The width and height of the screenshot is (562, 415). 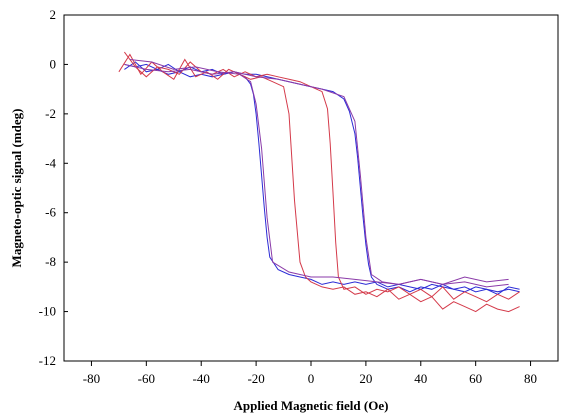 I want to click on y-axis-label: Magneto-optic signal (mdeg), so click(x=16, y=188).